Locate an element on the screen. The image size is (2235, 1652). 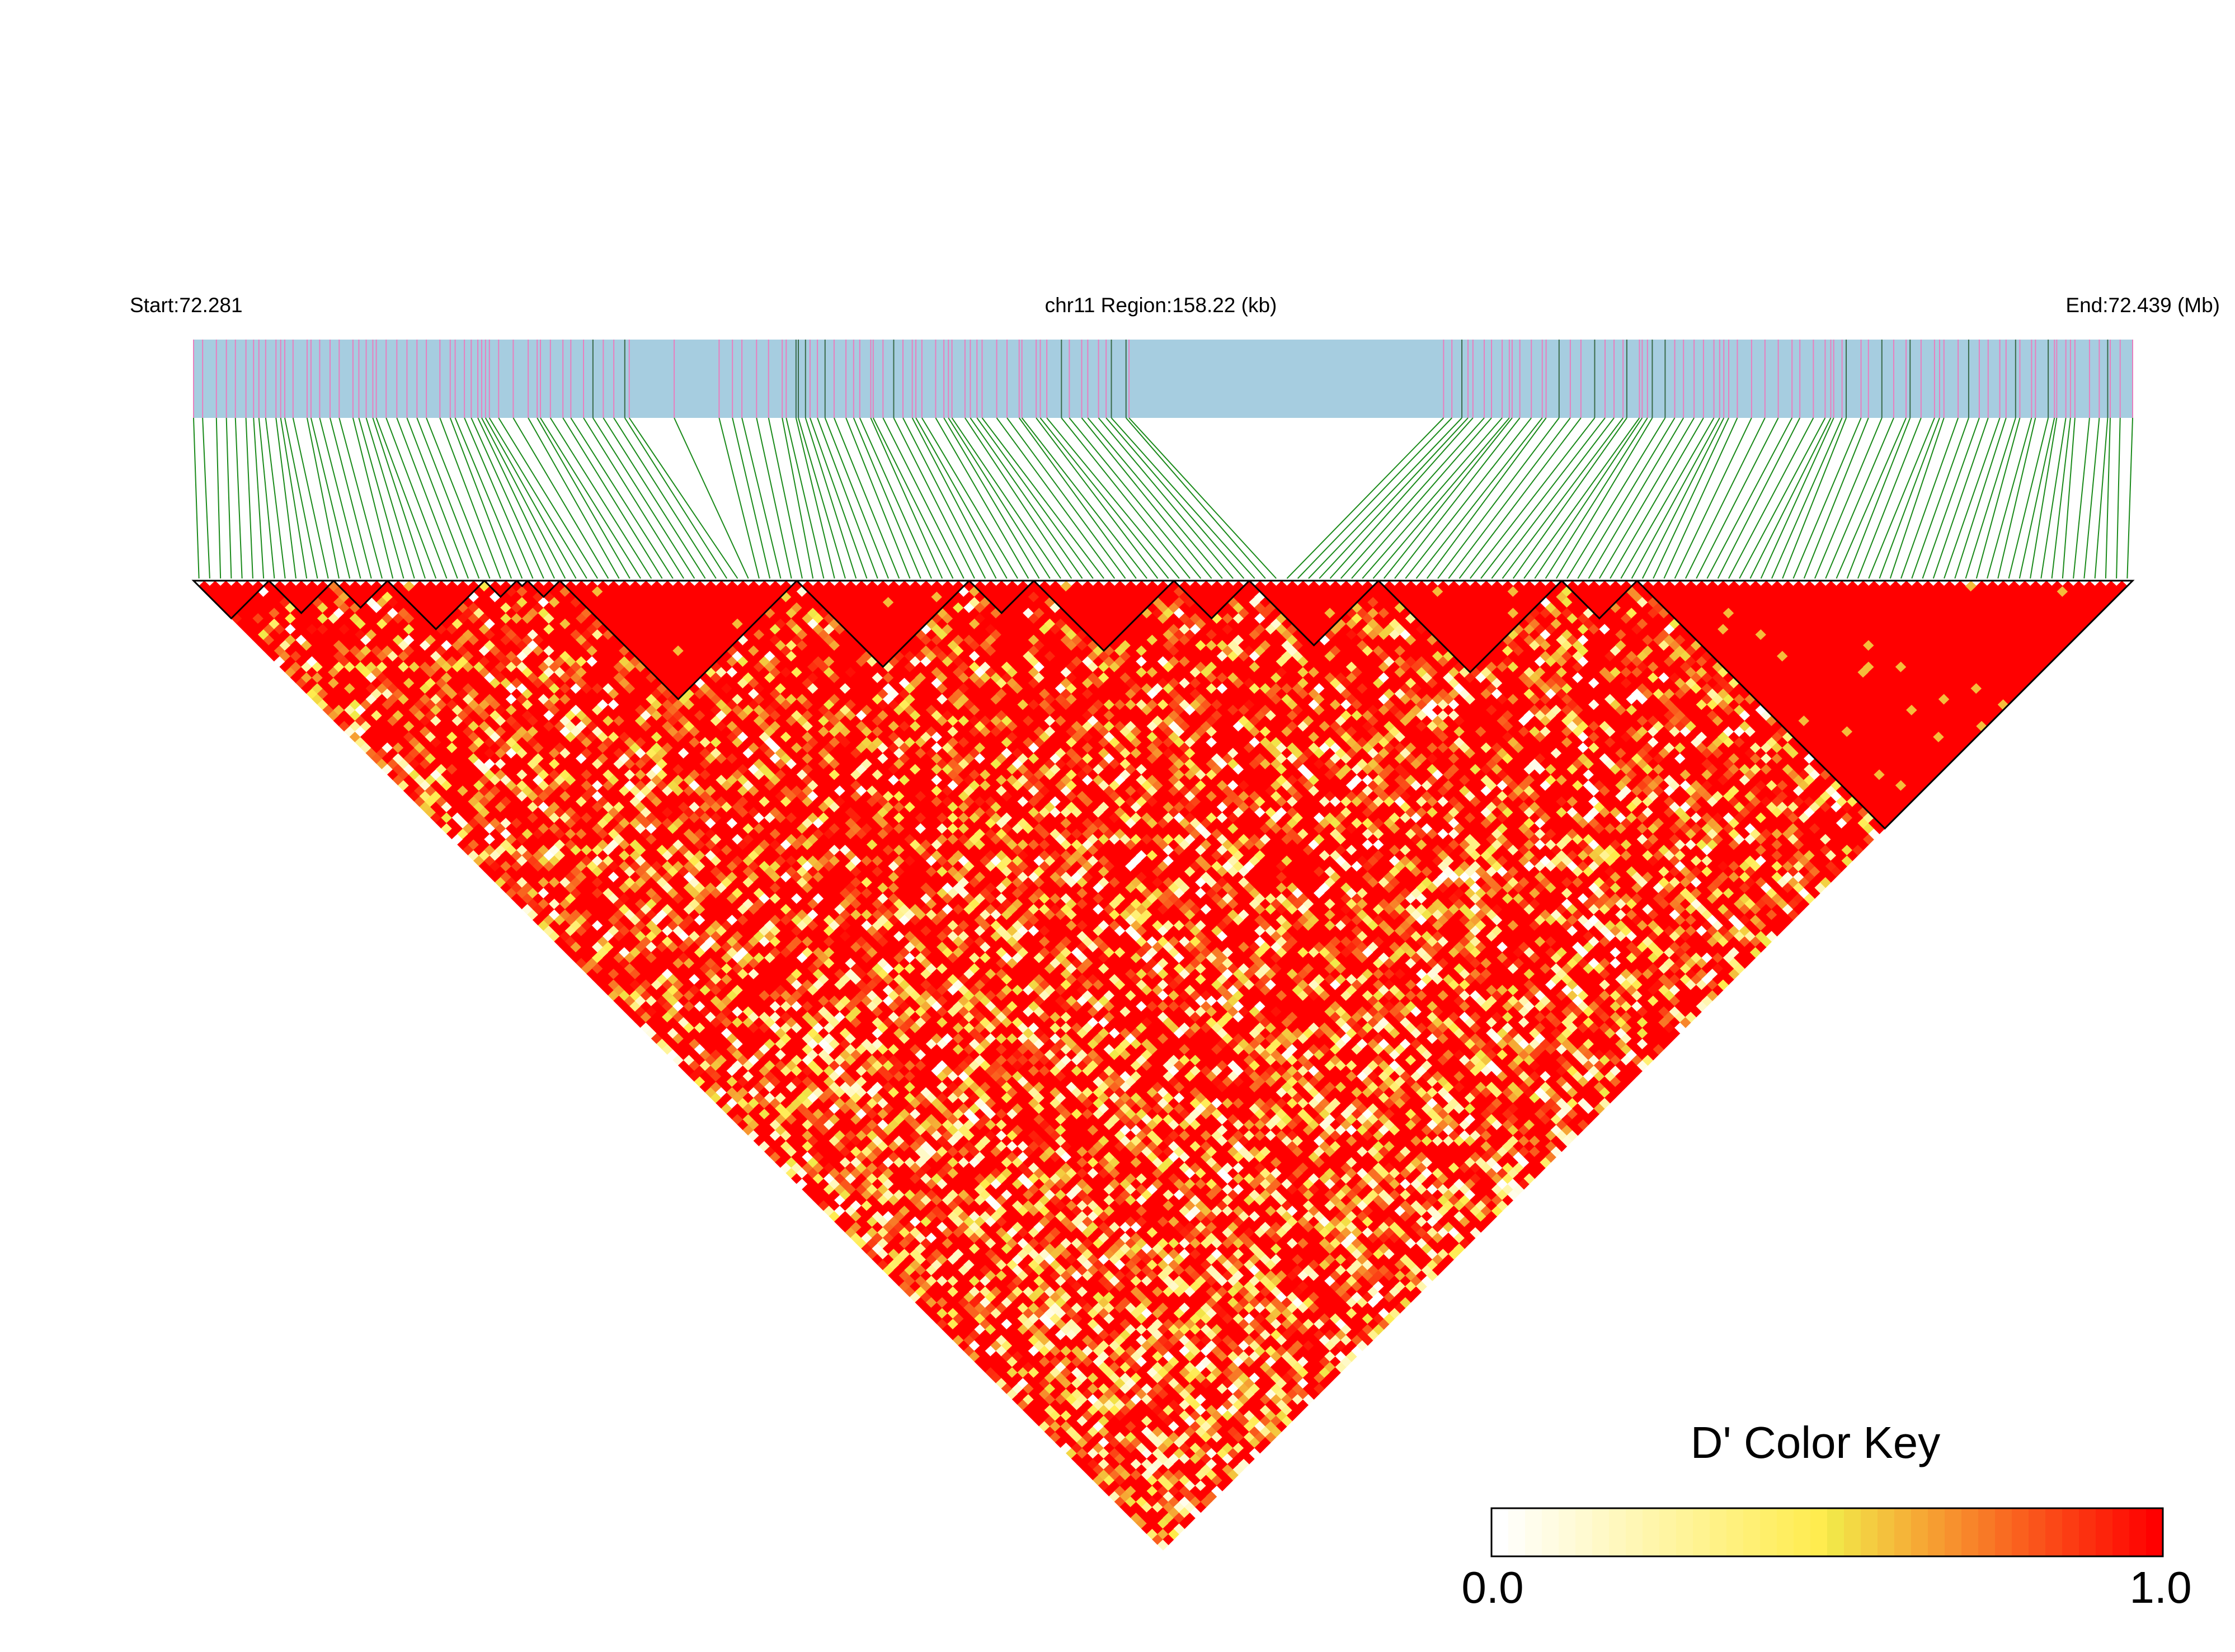
region-label: chr11 Region:158.22 (kb) is located at coordinates (1161, 306).